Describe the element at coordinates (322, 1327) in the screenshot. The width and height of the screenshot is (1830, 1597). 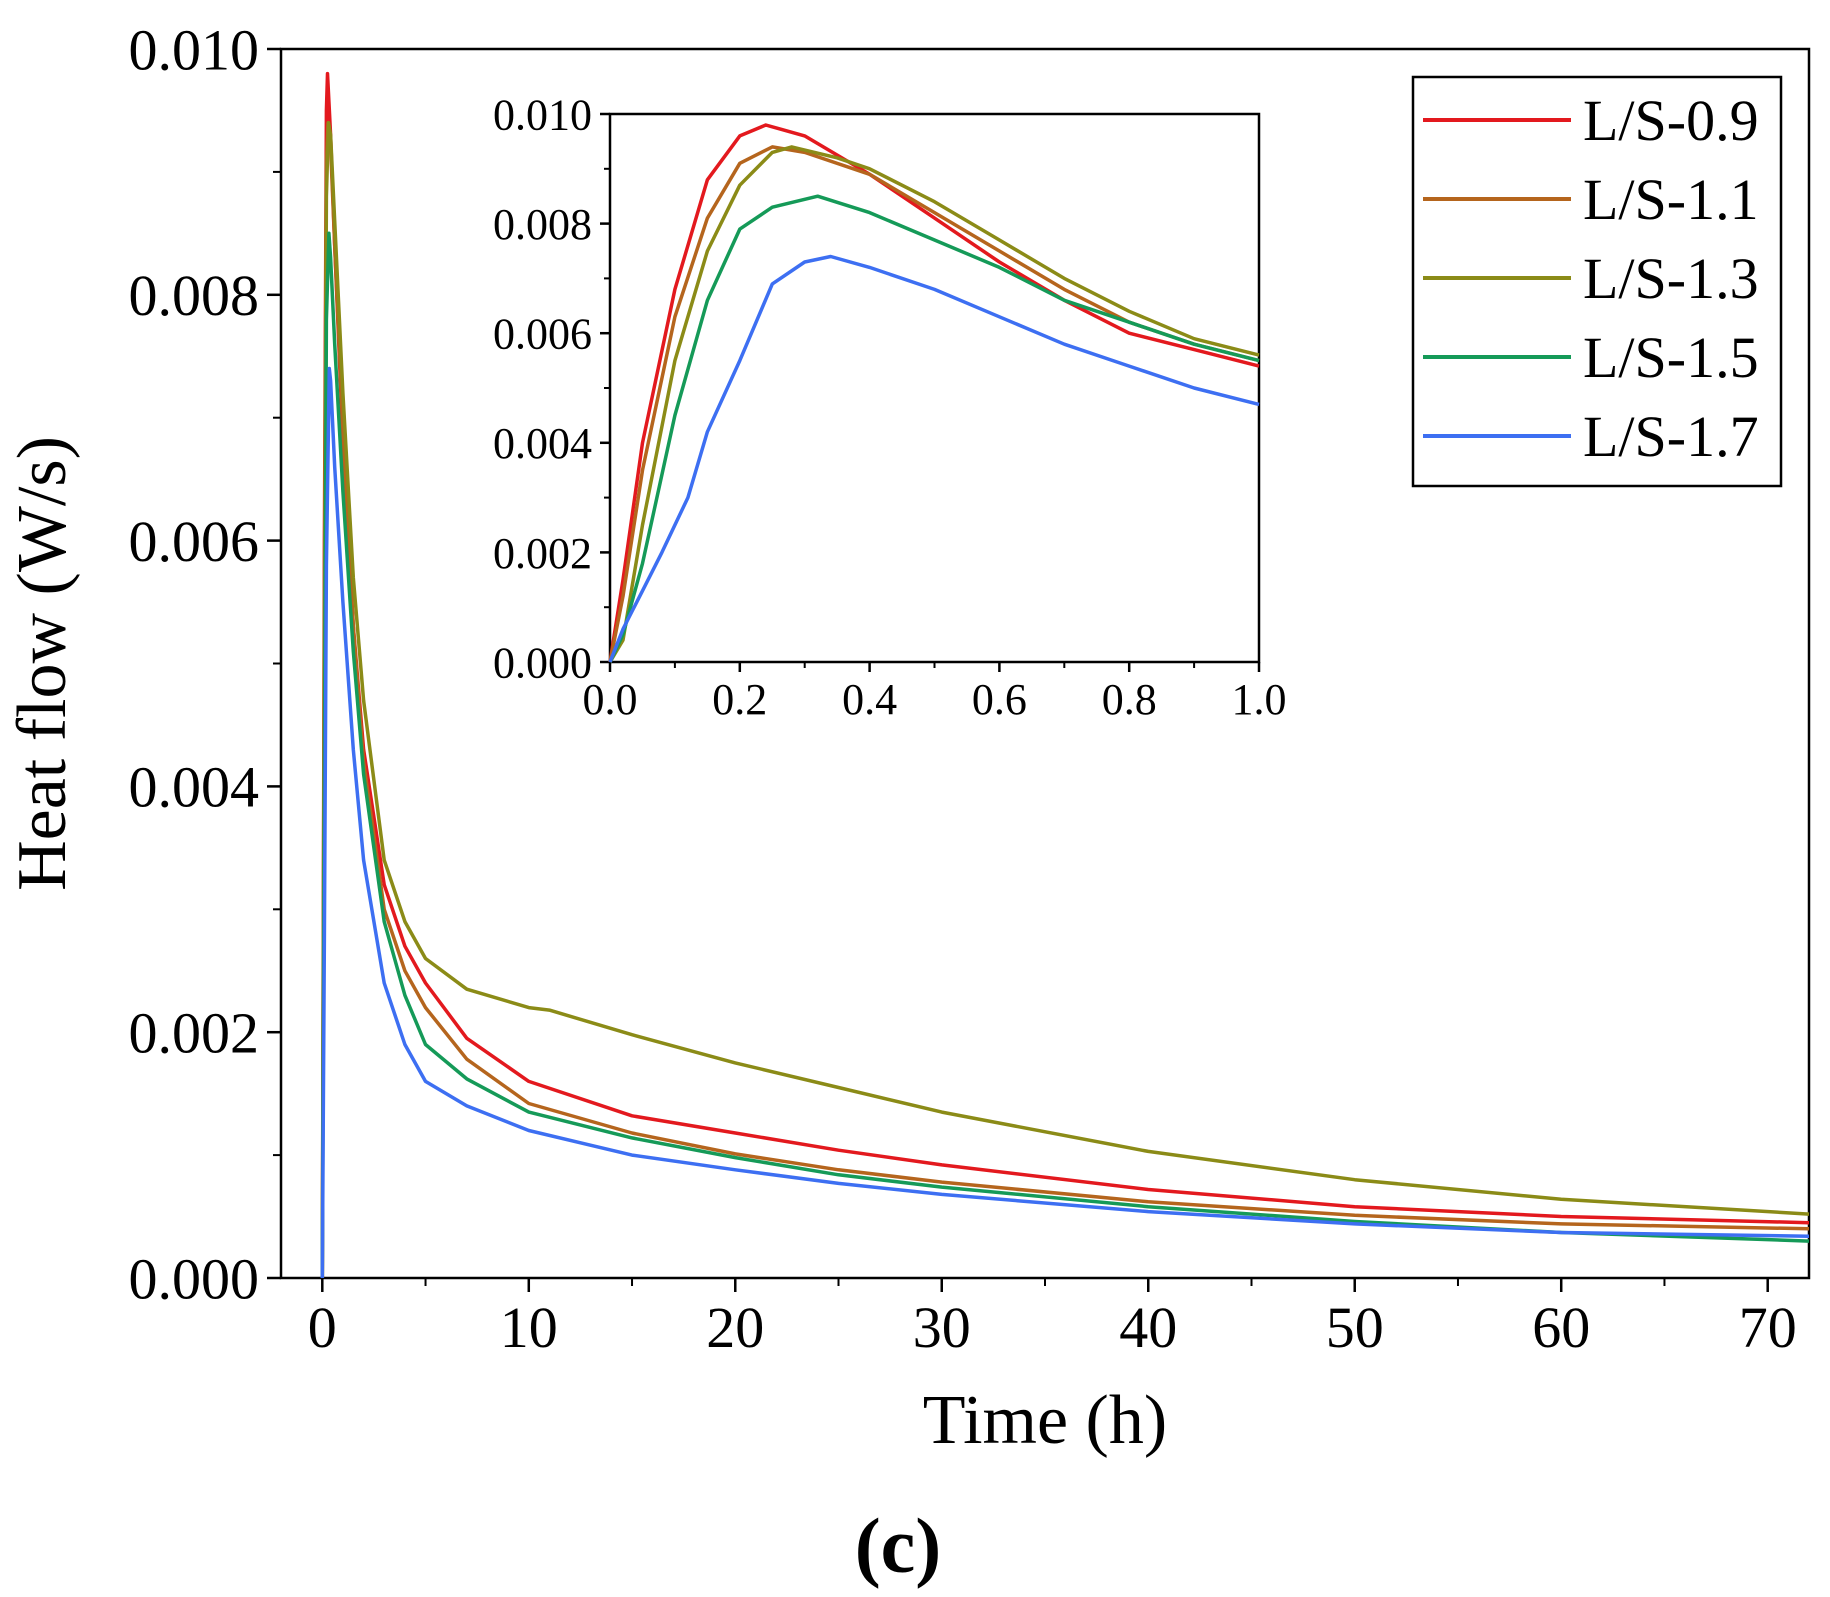
I see `main-x-tick-label: 0` at that location.